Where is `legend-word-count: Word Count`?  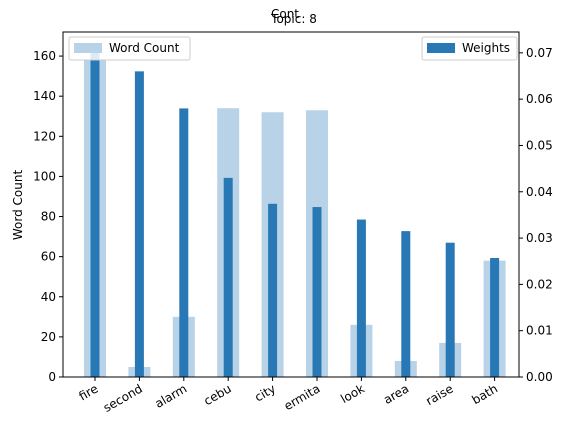
legend-word-count: Word Count is located at coordinates (129, 48).